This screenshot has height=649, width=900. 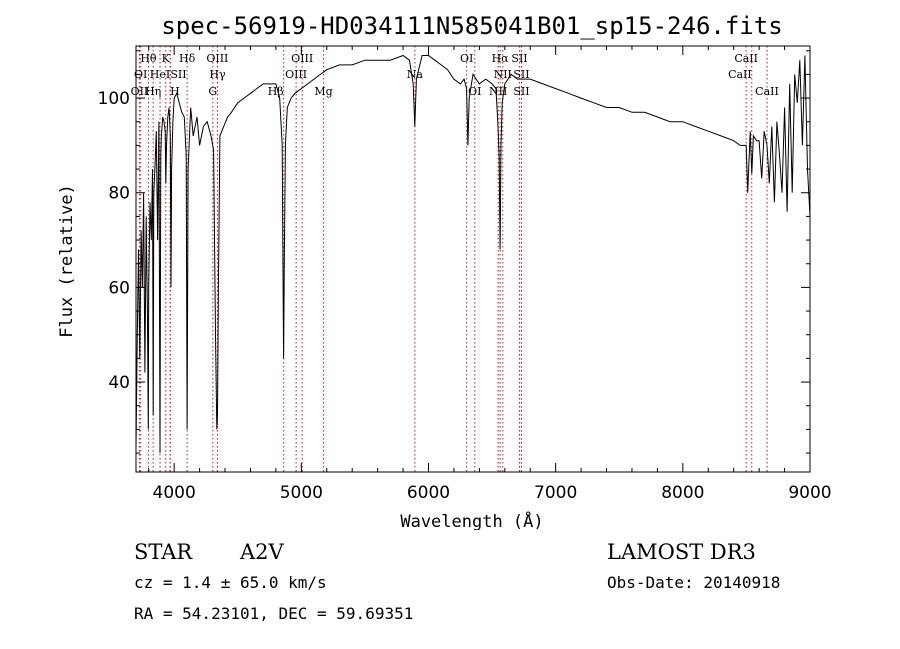 I want to click on line-label: H, so click(x=175, y=91).